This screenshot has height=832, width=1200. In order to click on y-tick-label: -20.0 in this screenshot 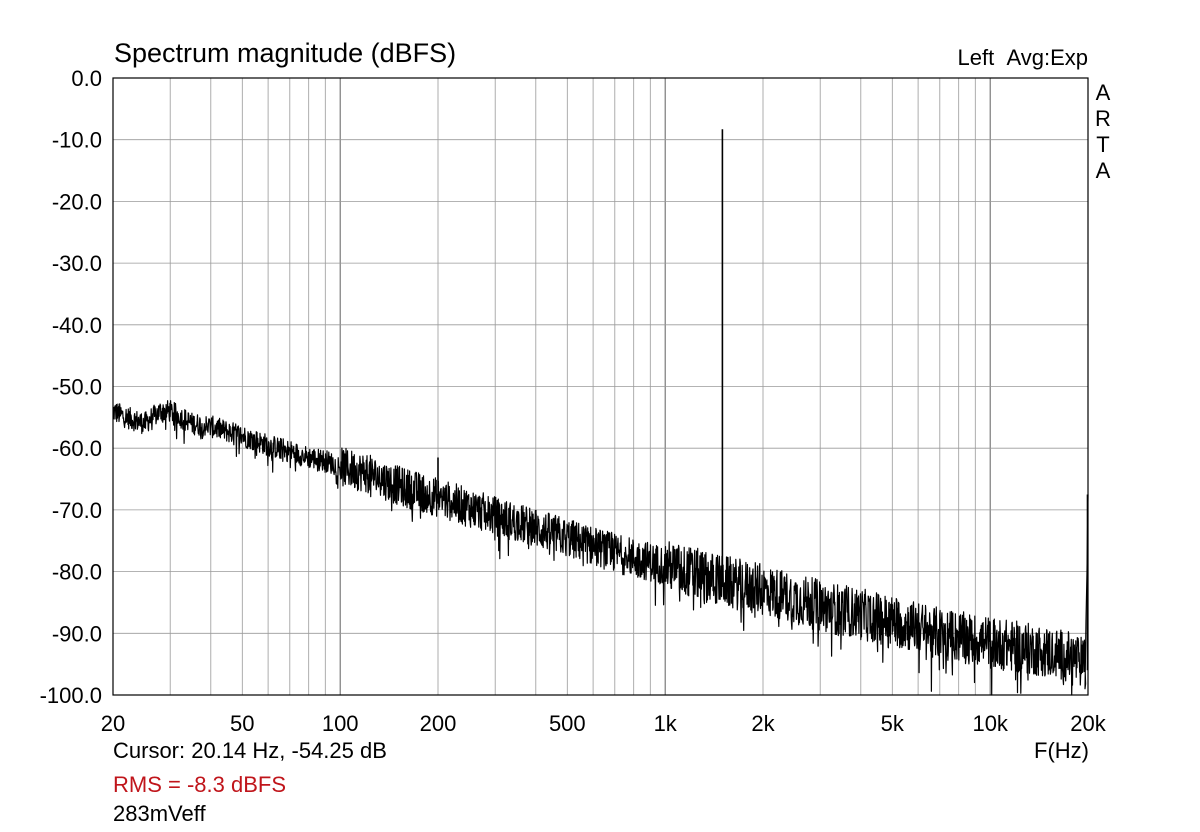, I will do `click(77, 201)`.